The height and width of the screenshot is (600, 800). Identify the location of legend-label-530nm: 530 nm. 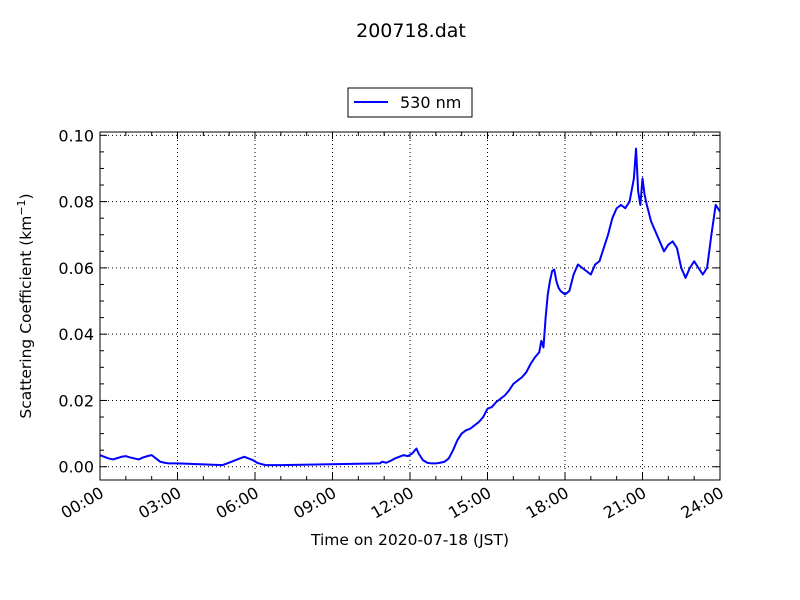
(430, 102).